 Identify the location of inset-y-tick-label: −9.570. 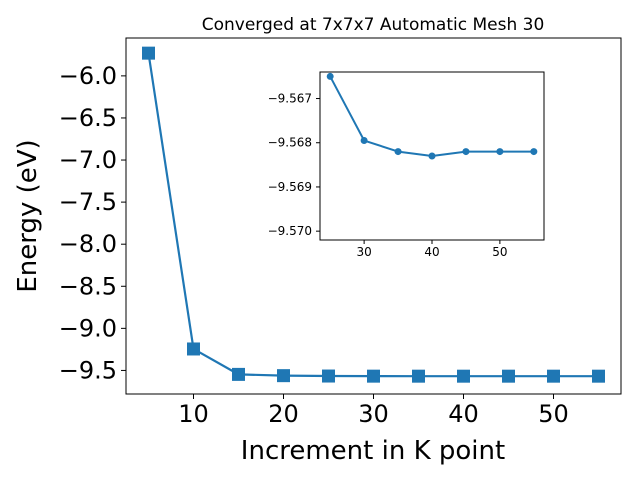
(290, 231).